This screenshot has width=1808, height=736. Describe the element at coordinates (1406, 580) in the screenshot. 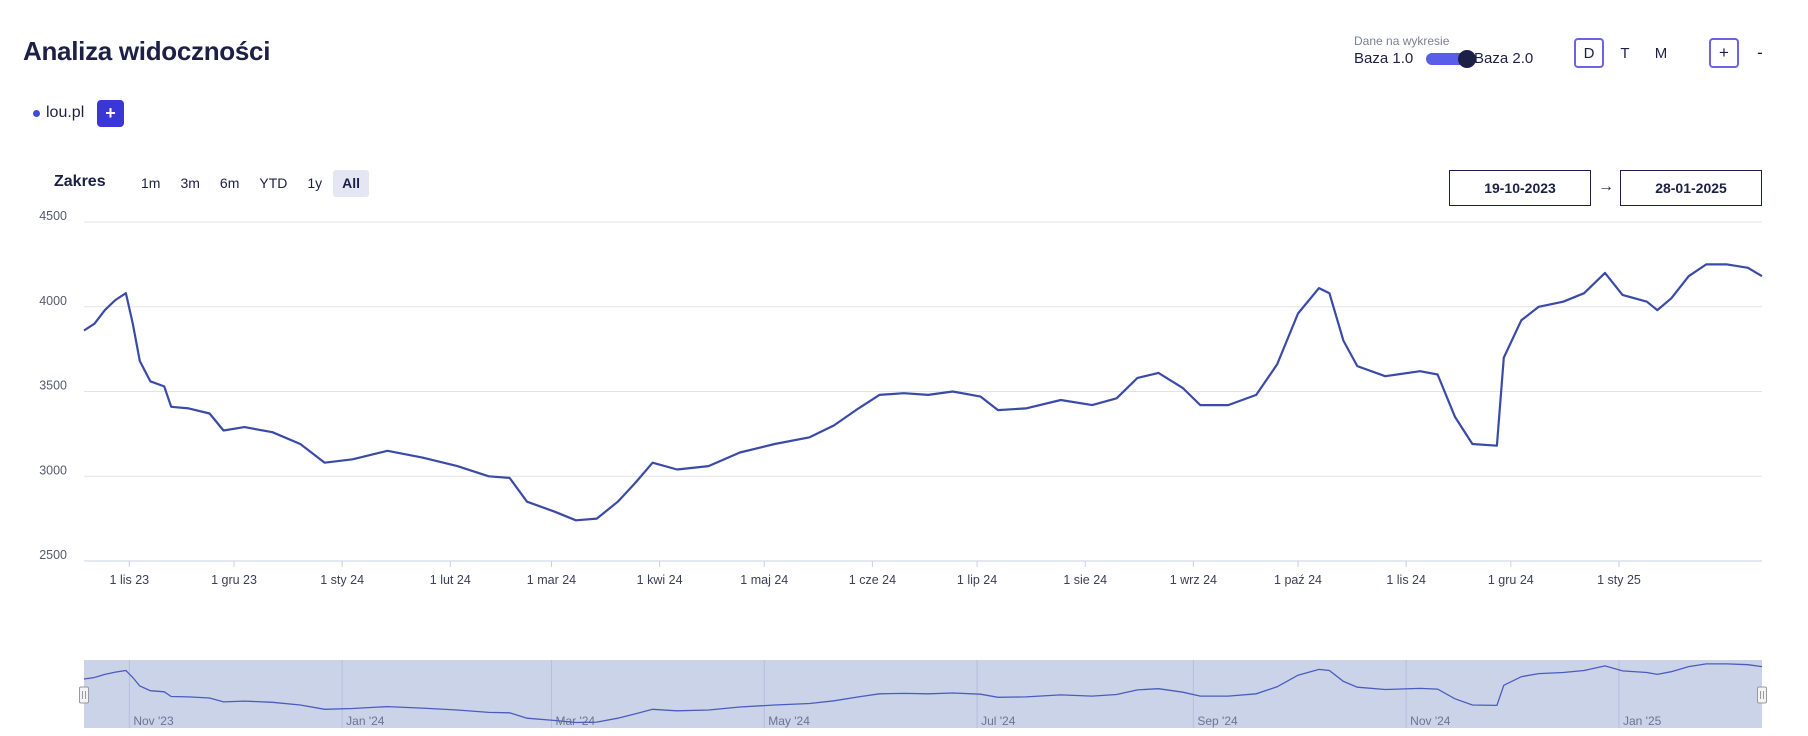

I see `x-tick-label: 1 lis 24` at that location.